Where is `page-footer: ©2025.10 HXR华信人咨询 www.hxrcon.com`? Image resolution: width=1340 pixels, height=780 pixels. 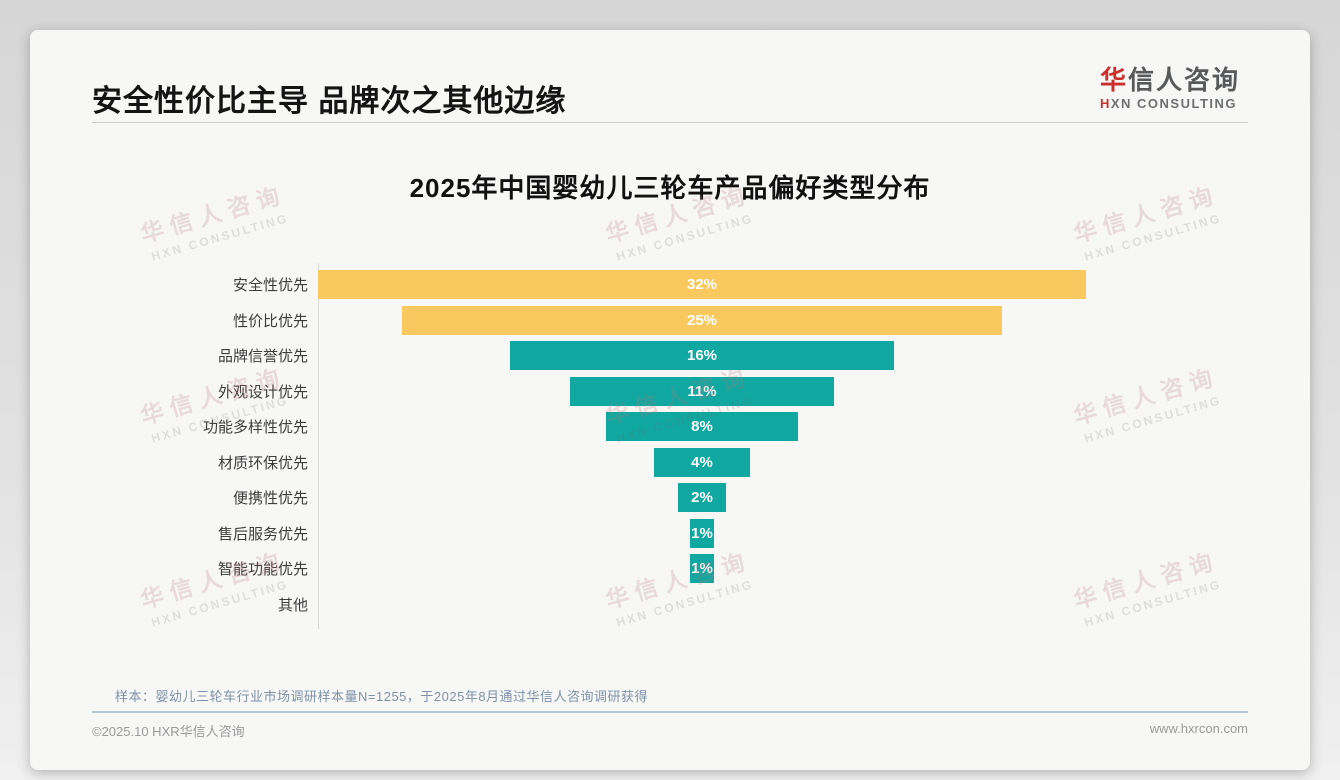
page-footer: ©2025.10 HXR华信人咨询 www.hxrcon.com is located at coordinates (670, 730).